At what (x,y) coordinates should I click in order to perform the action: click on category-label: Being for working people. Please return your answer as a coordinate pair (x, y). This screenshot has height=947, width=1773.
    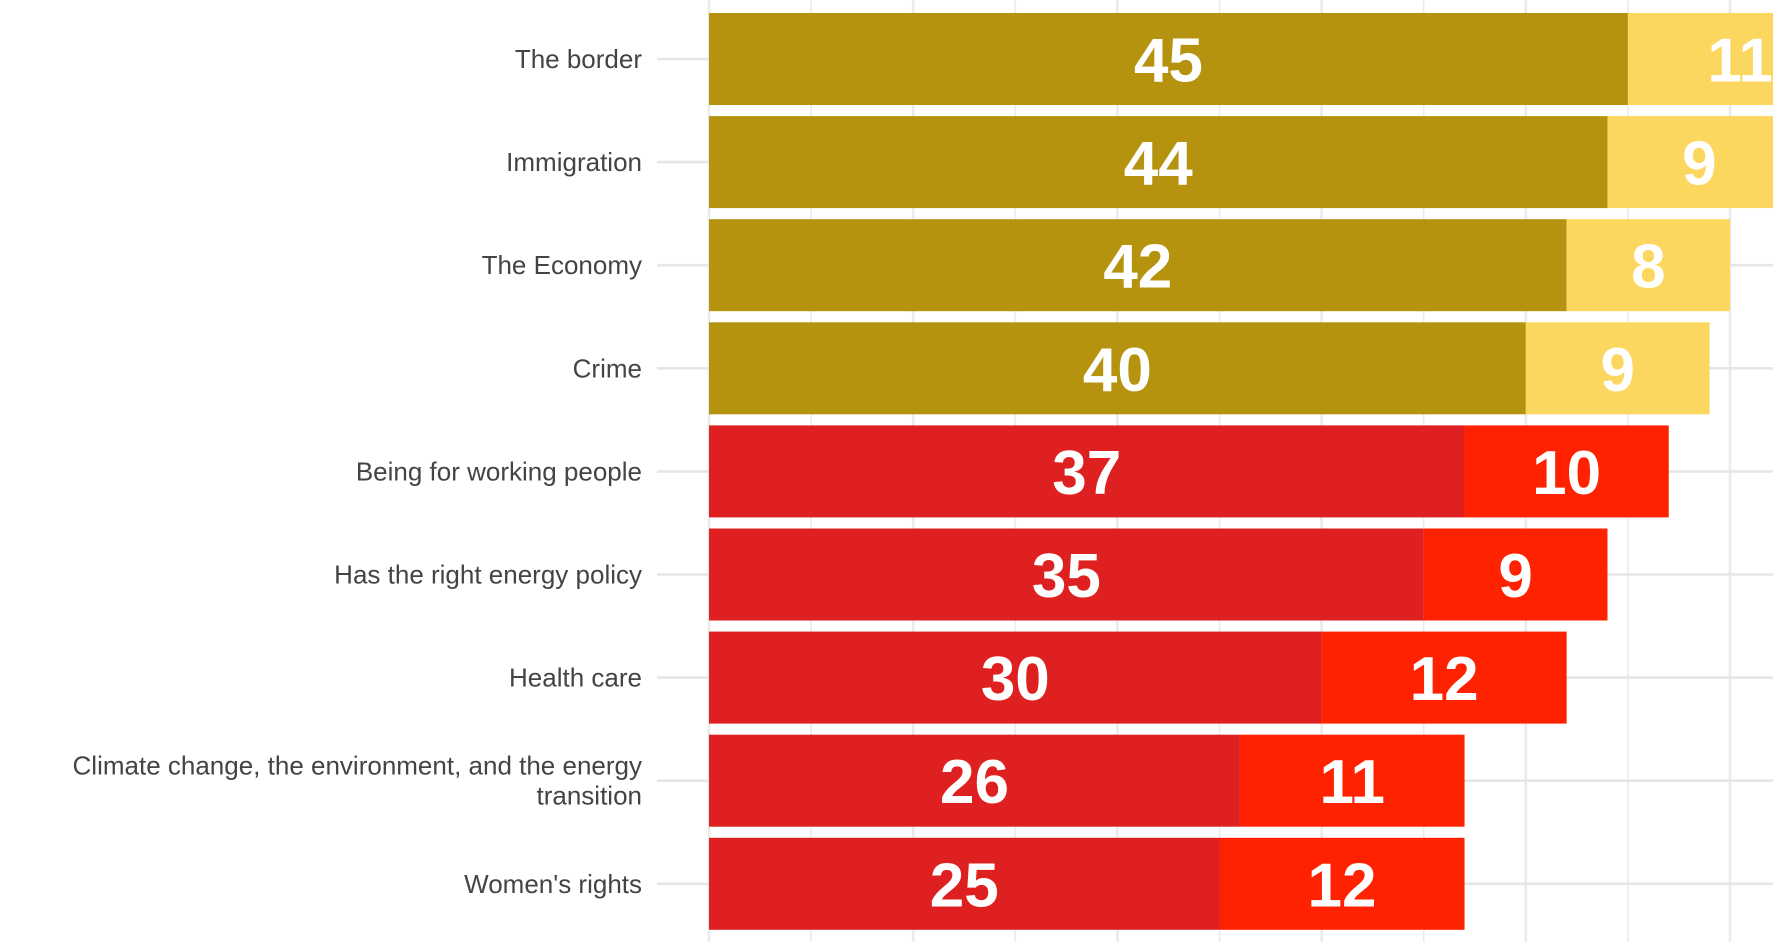
    Looking at the image, I should click on (499, 471).